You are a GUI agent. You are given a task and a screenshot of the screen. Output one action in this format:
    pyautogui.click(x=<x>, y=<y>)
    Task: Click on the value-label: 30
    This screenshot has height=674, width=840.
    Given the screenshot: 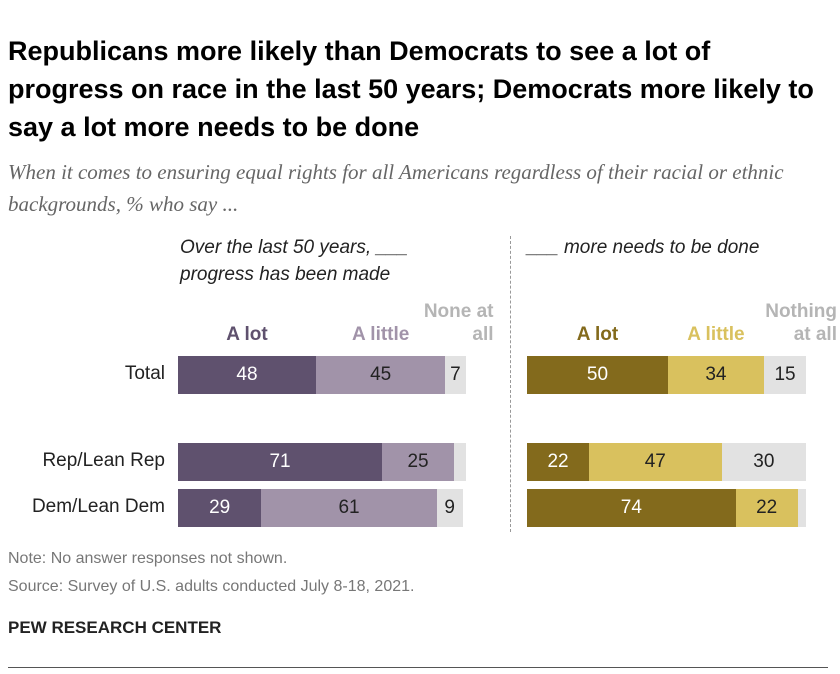 What is the action you would take?
    pyautogui.click(x=764, y=461)
    